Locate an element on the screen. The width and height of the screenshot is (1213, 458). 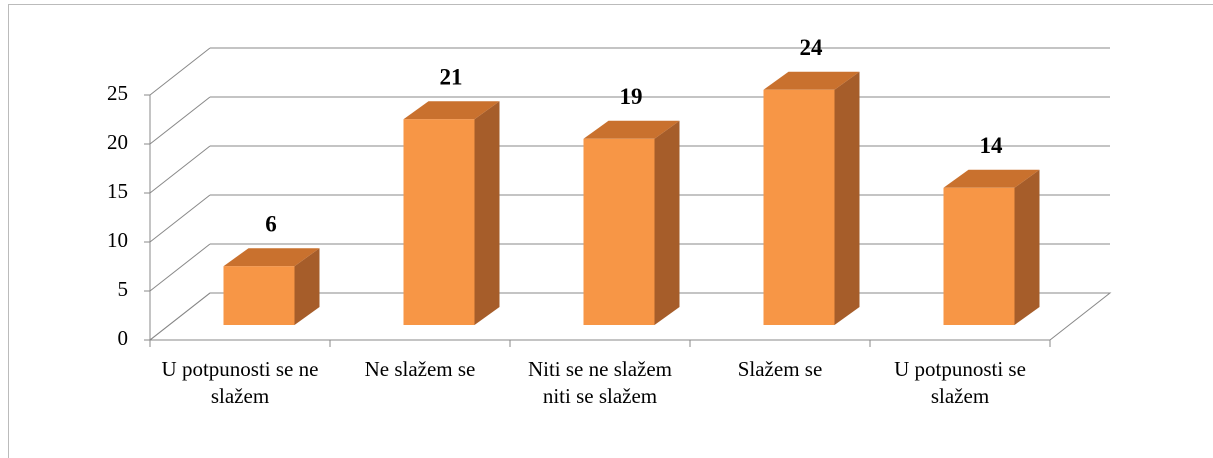
data-label: 24 is located at coordinates (812, 47).